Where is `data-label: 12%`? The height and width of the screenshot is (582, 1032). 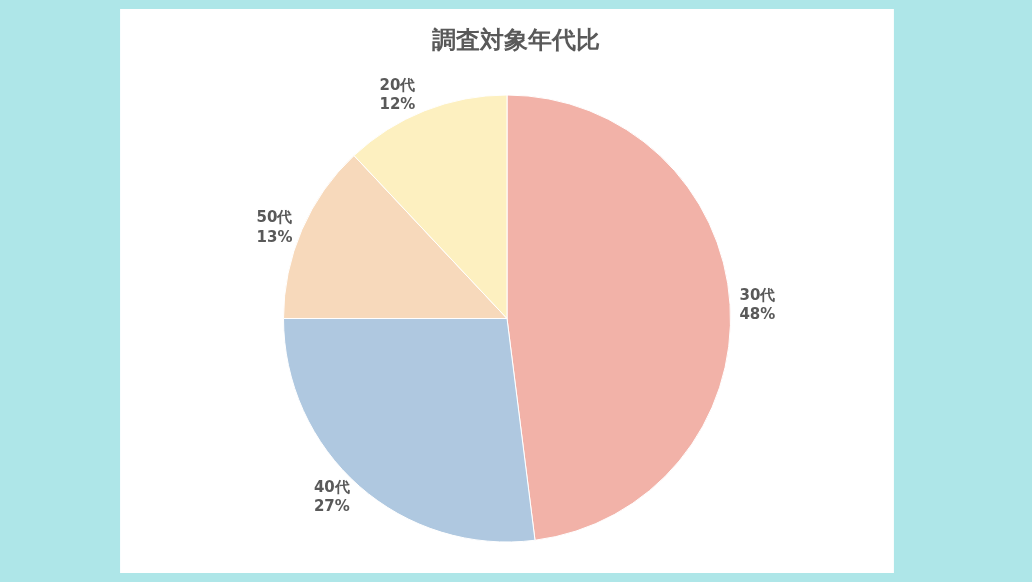
data-label: 12% is located at coordinates (397, 104).